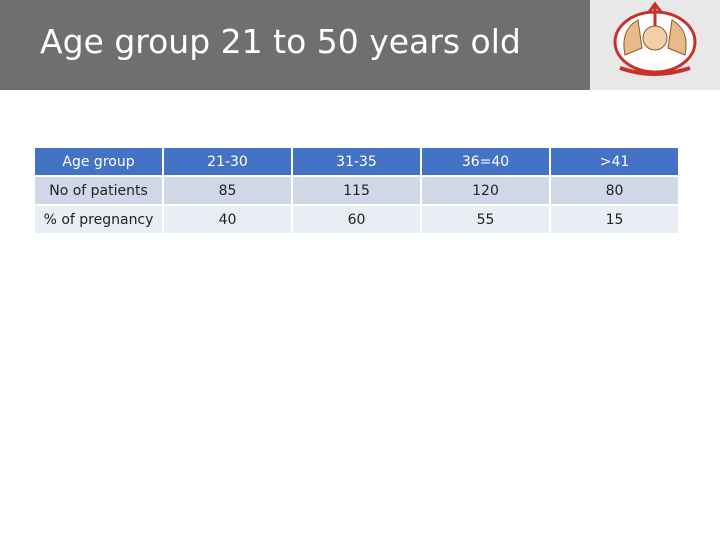 The width and height of the screenshot is (720, 540). Describe the element at coordinates (227, 190) in the screenshot. I see `table-cell: 85` at that location.